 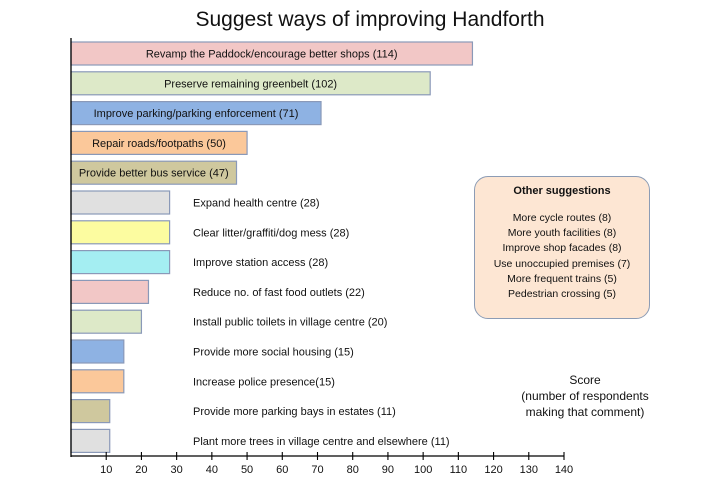 What do you see at coordinates (212, 470) in the screenshot?
I see `x-tick-label: 40` at bounding box center [212, 470].